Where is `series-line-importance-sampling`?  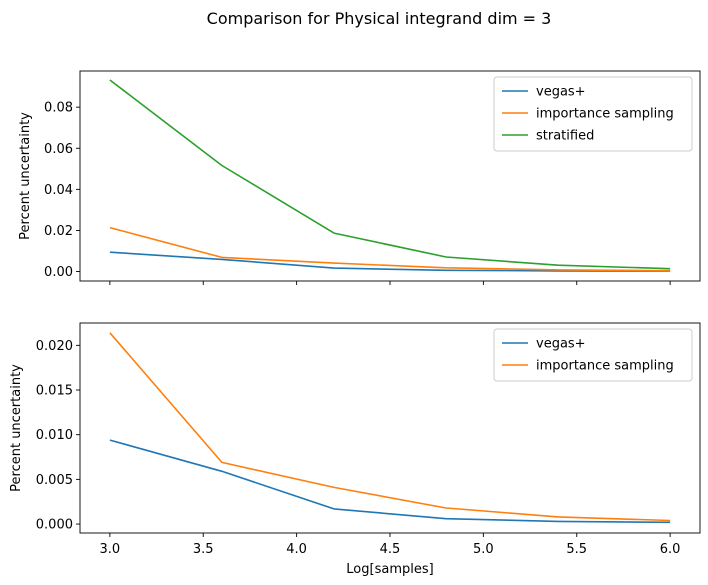 series-line-importance-sampling is located at coordinates (390, 249).